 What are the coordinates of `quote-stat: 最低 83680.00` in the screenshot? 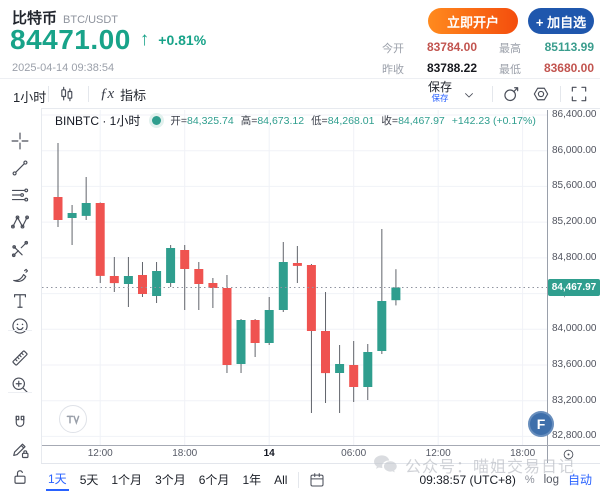 It's located at (546, 68).